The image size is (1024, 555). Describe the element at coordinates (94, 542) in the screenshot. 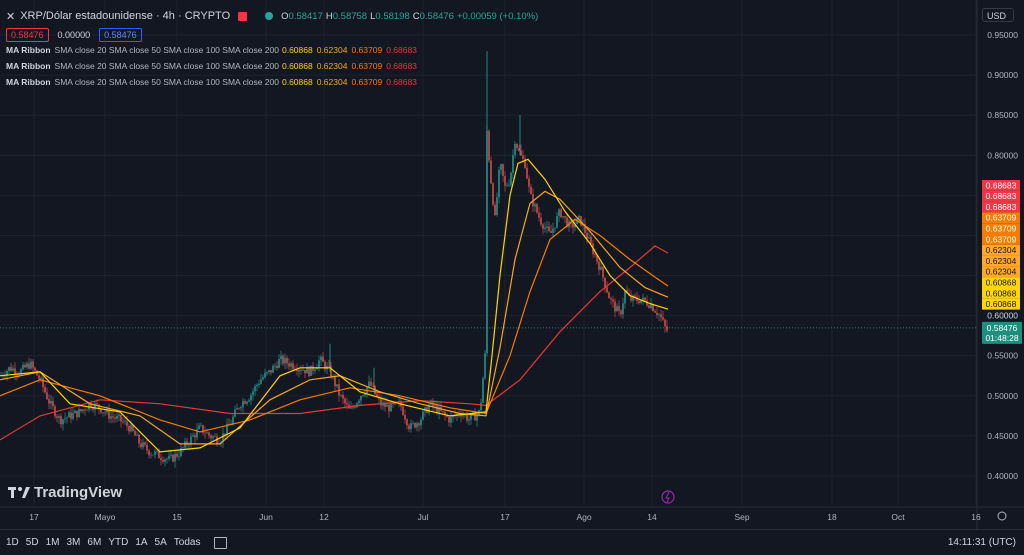

I see `range-button: 6M` at that location.